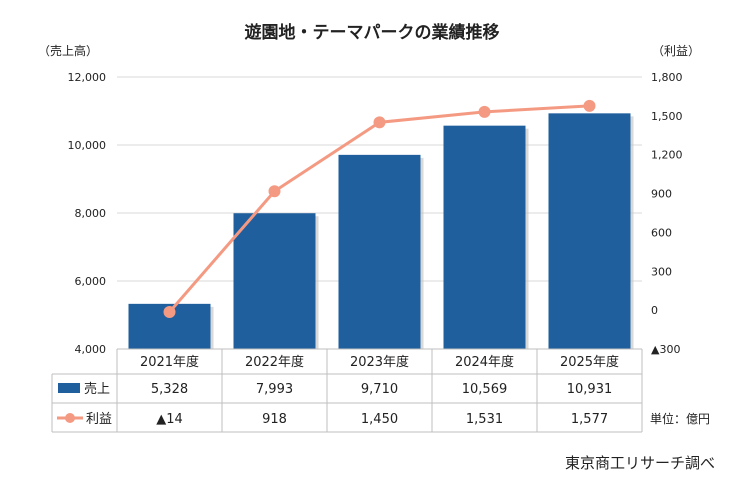 The image size is (744, 482). I want to click on category-label: 2023年度, so click(379, 362).